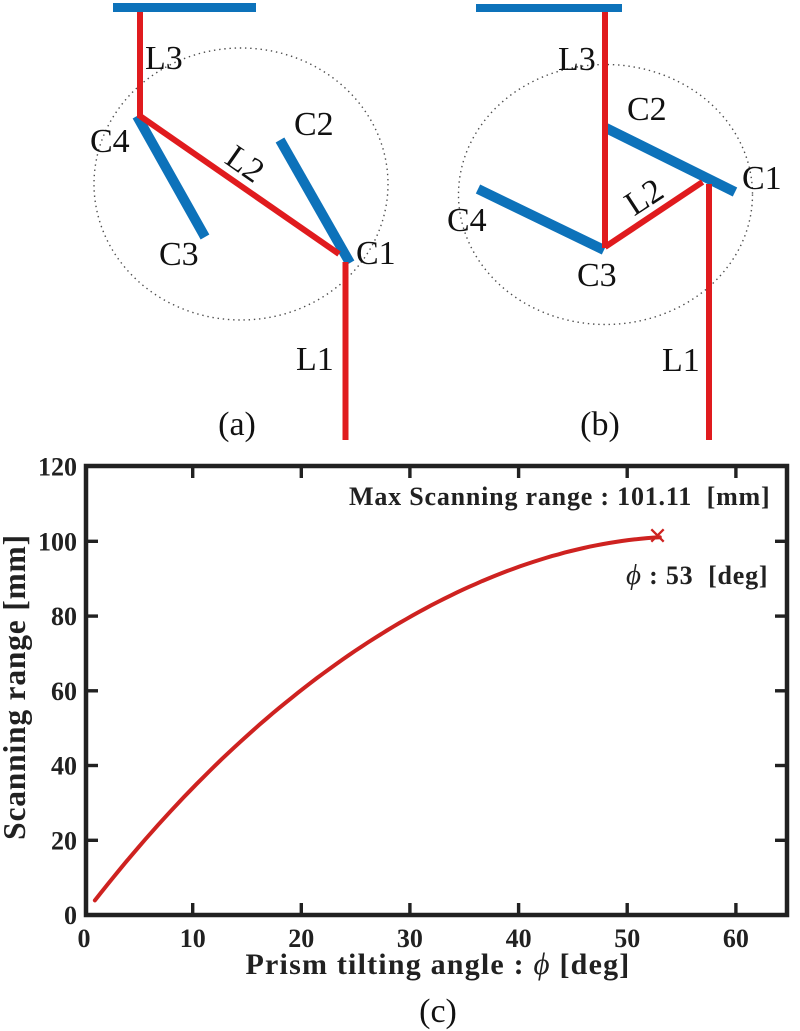  What do you see at coordinates (237, 424) in the screenshot?
I see `svg-text: (a)` at bounding box center [237, 424].